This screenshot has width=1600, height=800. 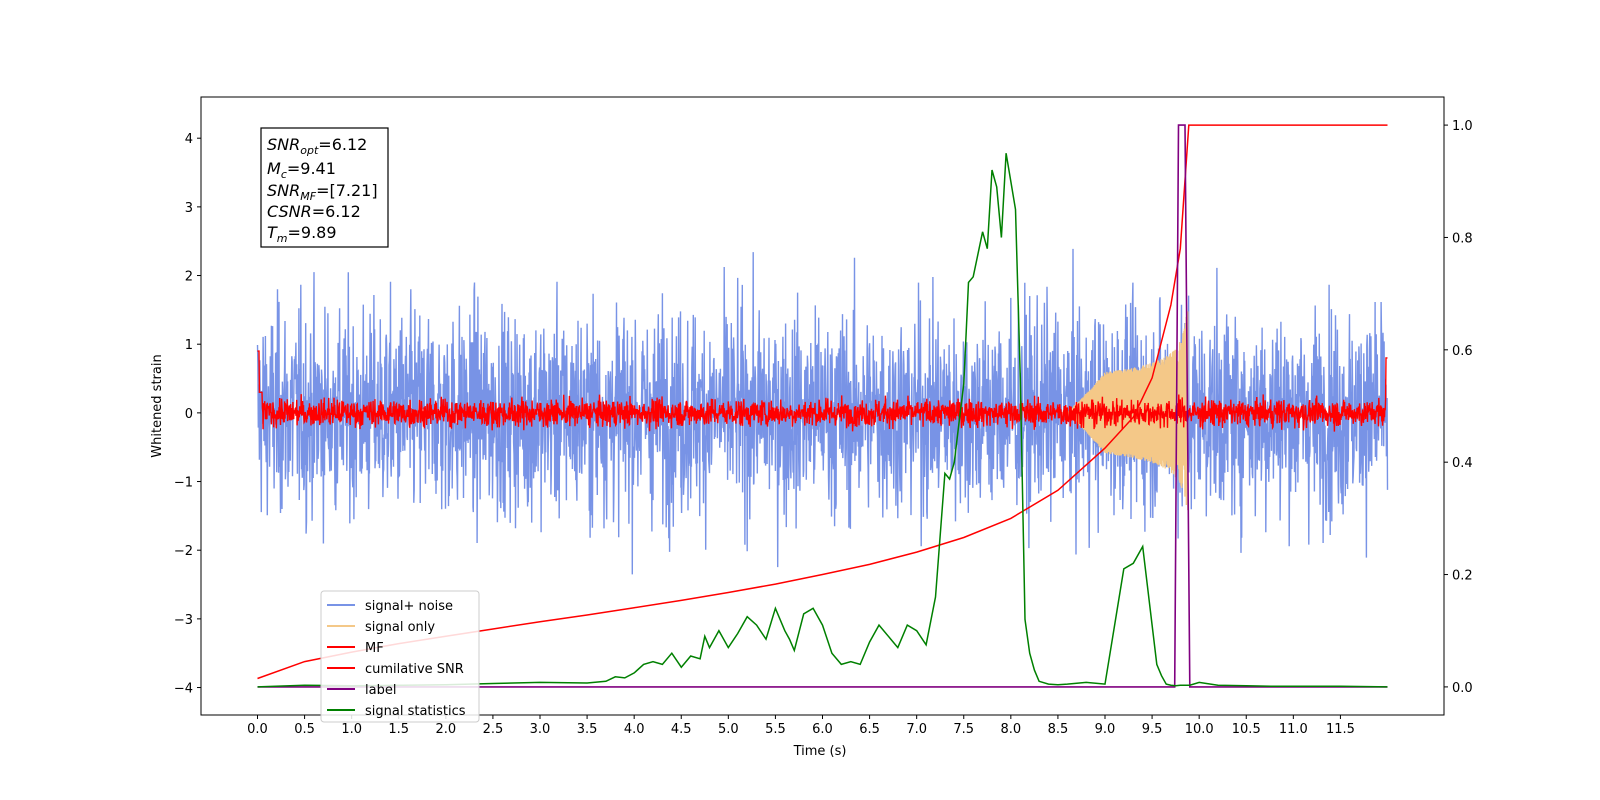 I want to click on x-tick-label: 11.5, so click(x=1340, y=729).